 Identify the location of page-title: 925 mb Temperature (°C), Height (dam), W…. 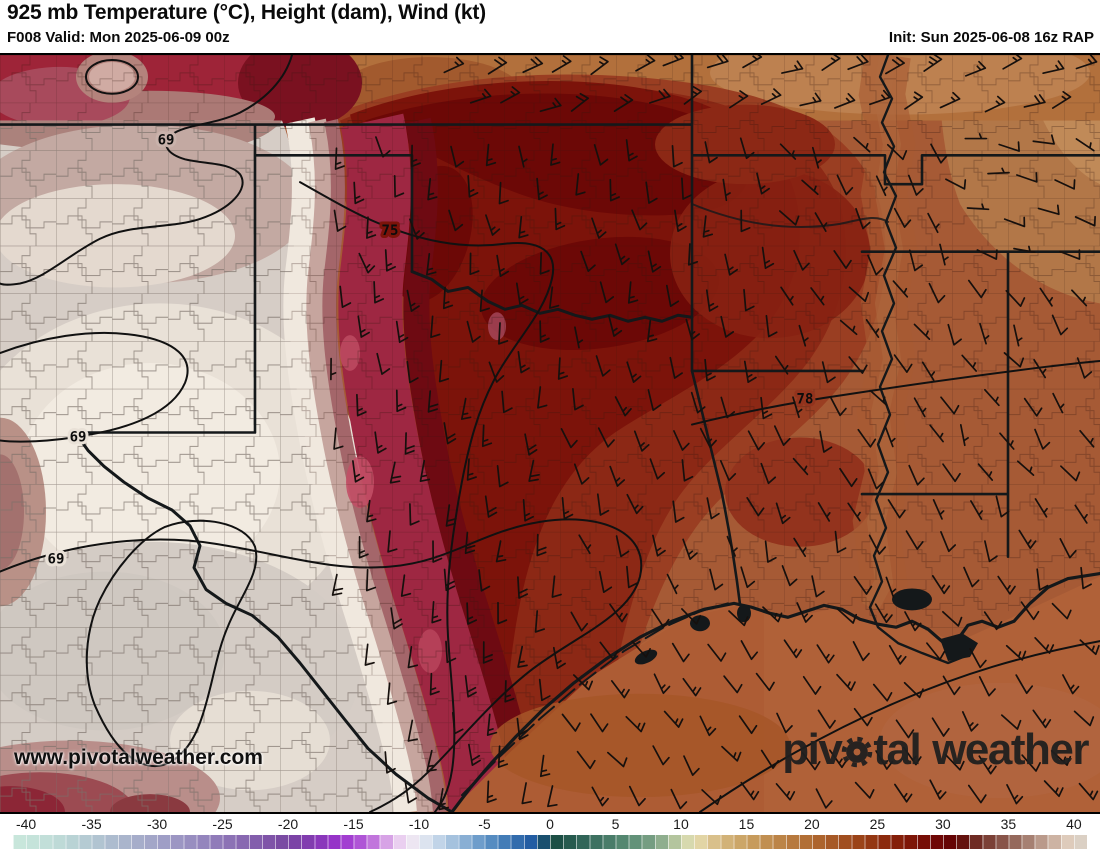
(246, 12).